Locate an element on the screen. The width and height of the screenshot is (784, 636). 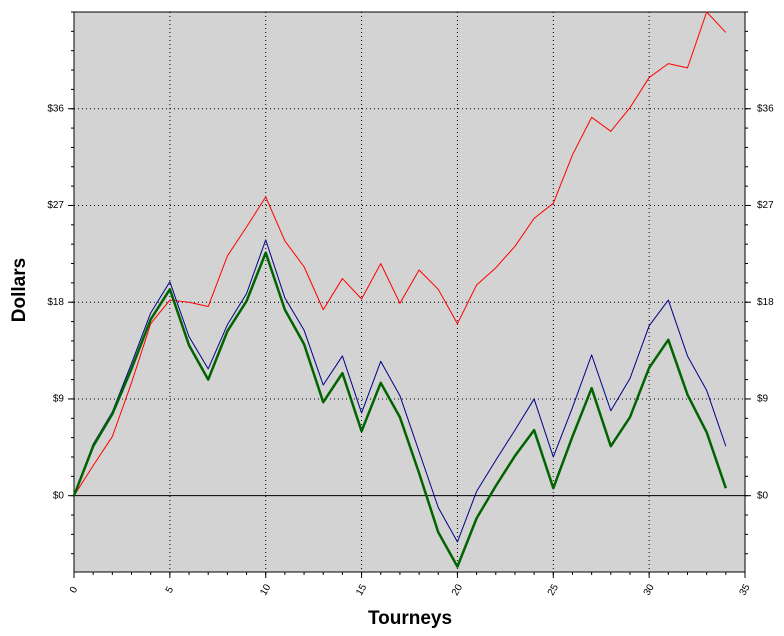
x-tick-label: 10 is located at coordinates (265, 590).